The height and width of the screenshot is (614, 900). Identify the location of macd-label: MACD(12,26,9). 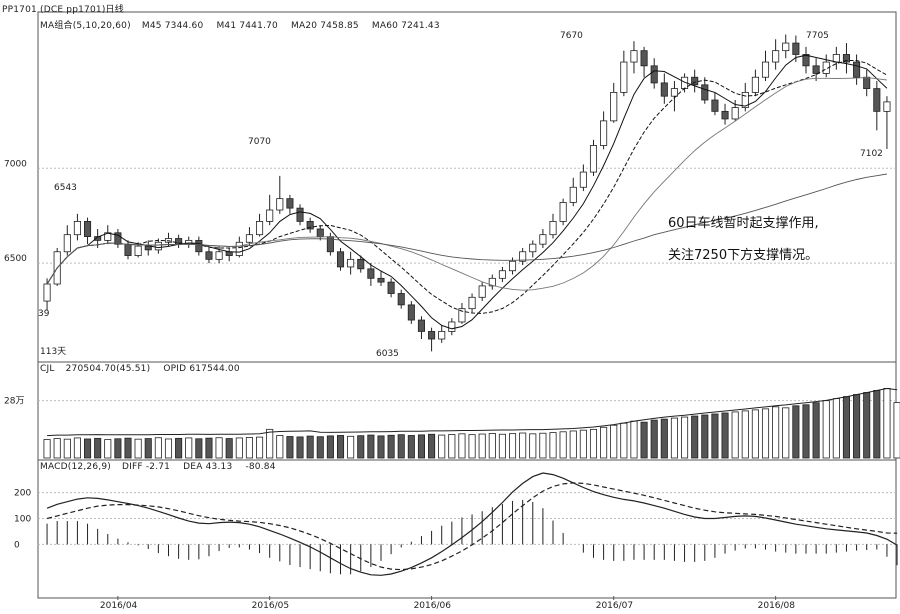
(75, 467).